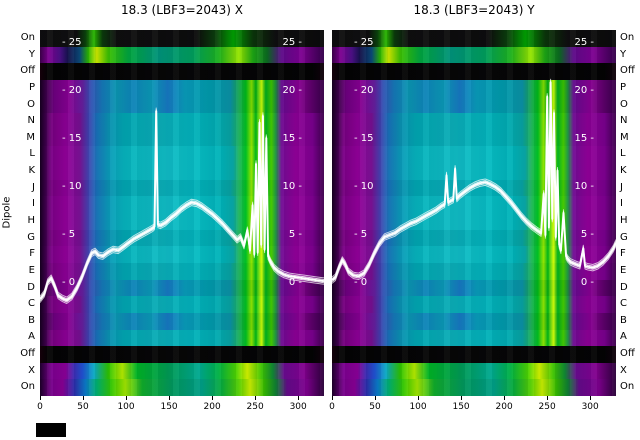 The image size is (640, 440). I want to click on row-label: J, so click(33, 187).